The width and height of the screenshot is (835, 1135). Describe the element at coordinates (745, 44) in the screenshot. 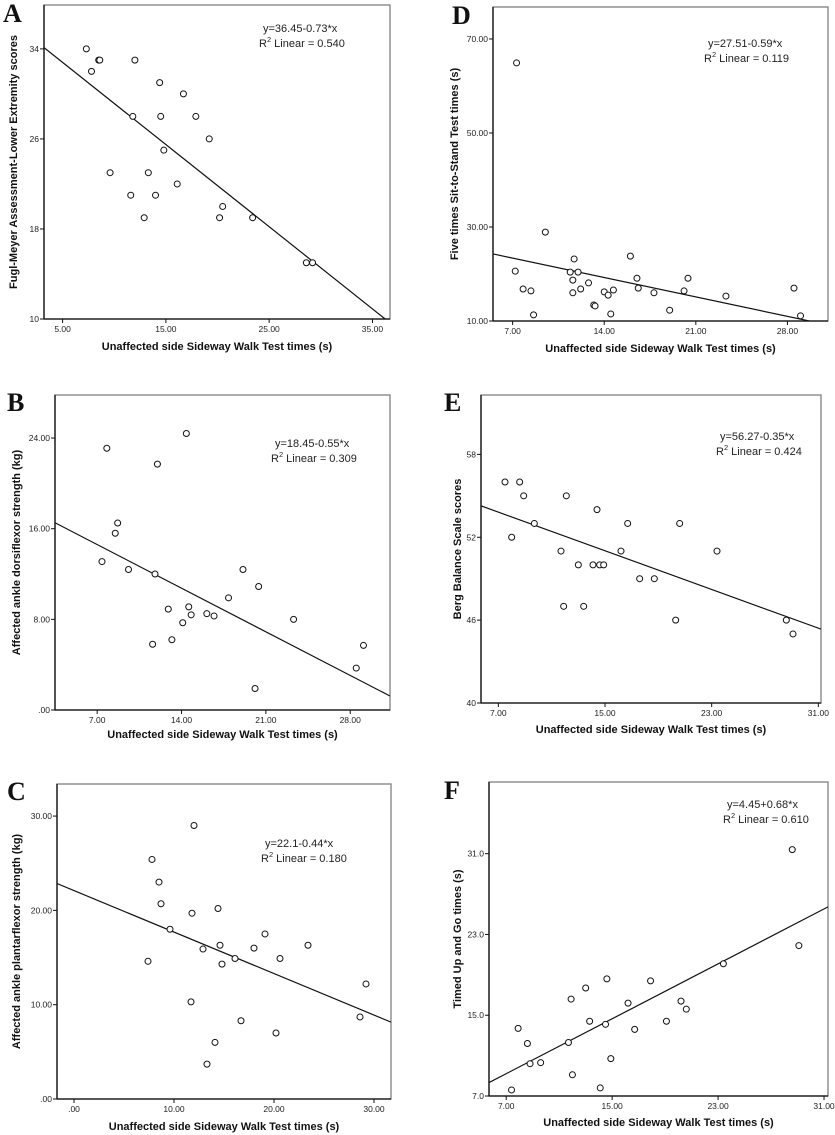

I see `equation-label: y=27.51-0.59*x` at that location.